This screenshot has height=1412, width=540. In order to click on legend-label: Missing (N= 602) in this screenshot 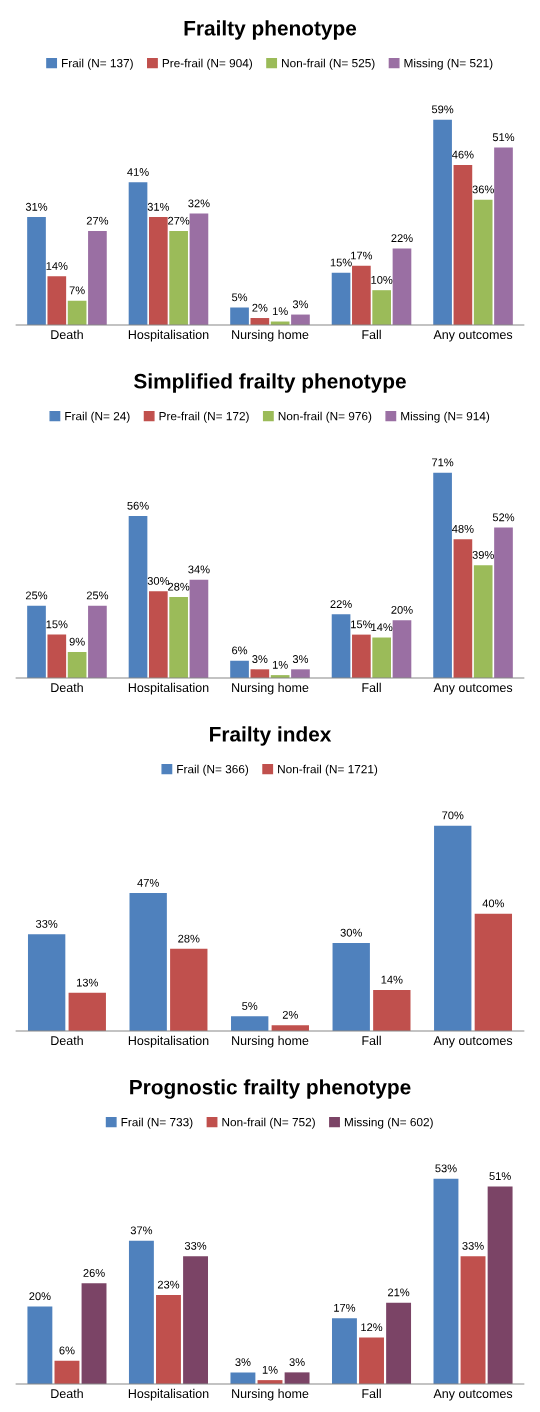, I will do `click(388, 1123)`.